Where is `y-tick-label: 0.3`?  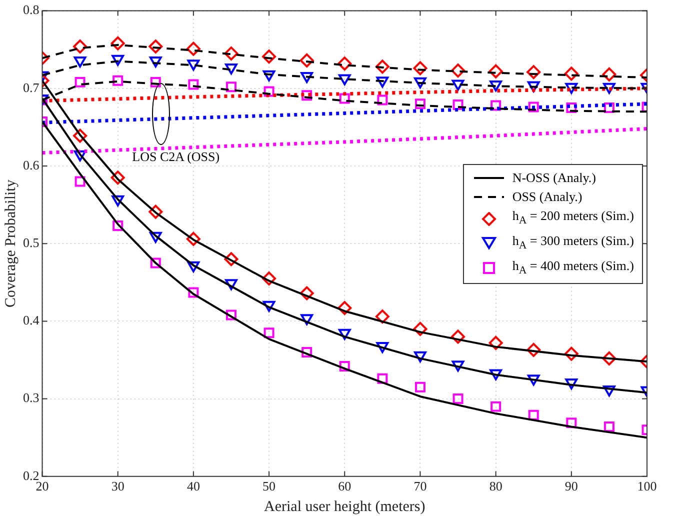
y-tick-label: 0.3 is located at coordinates (31, 398).